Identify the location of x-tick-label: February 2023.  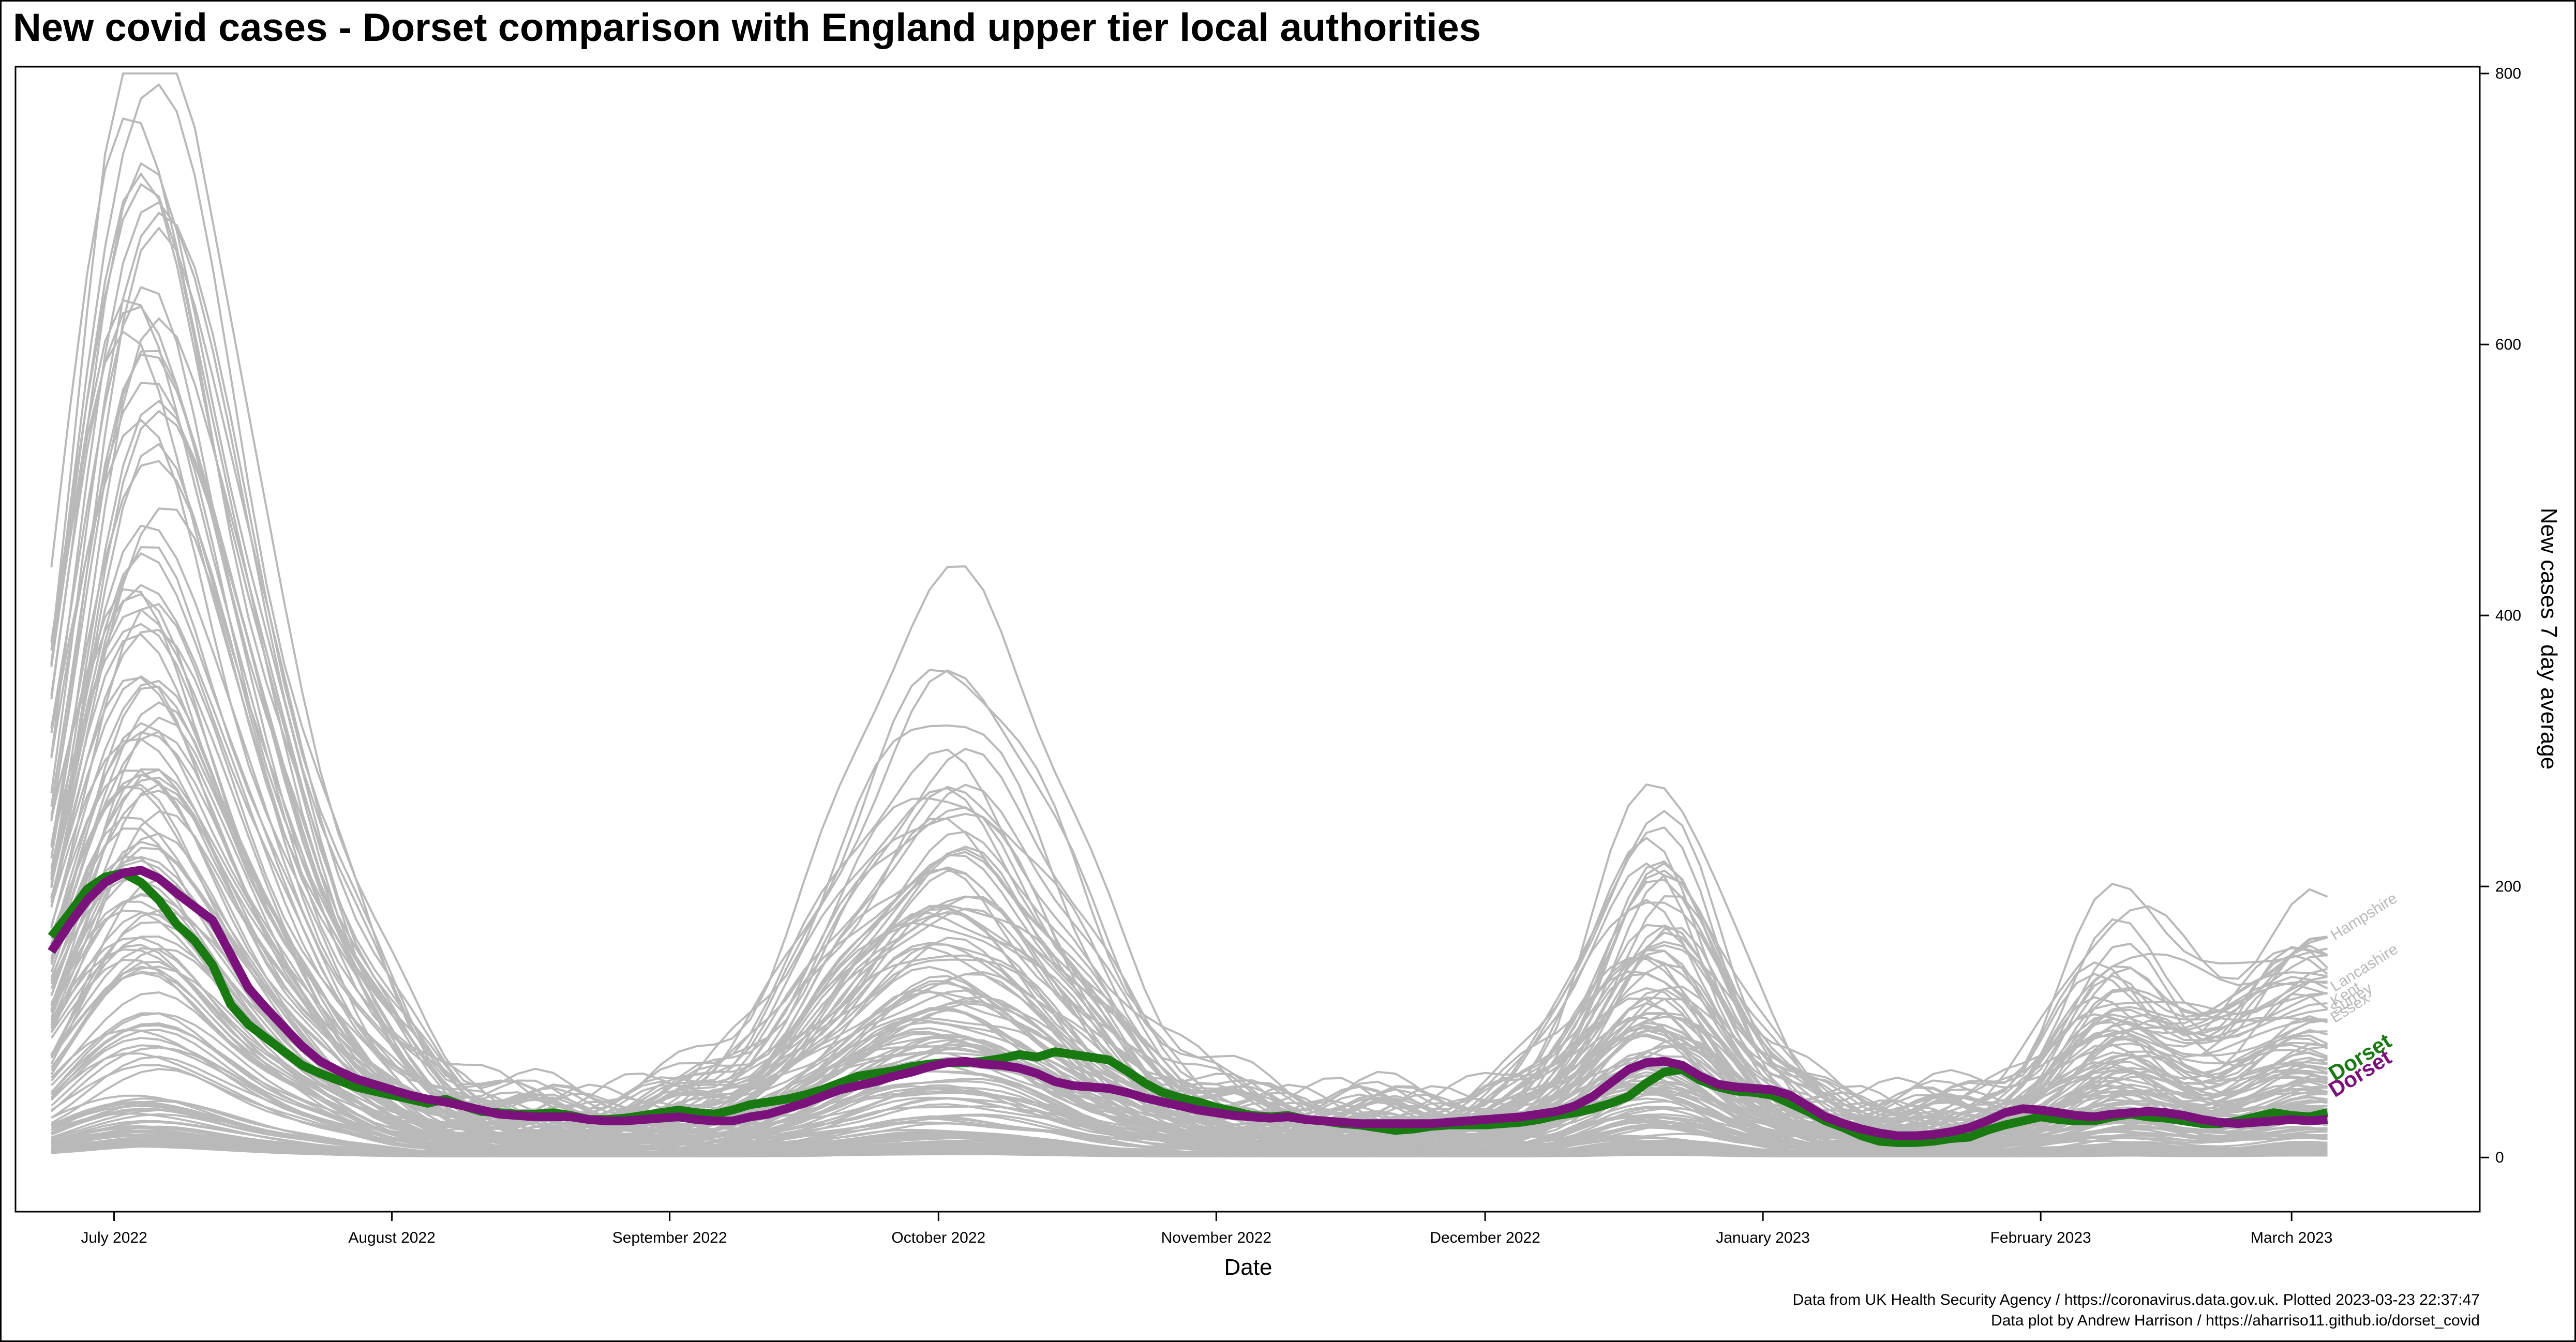
(2040, 1237).